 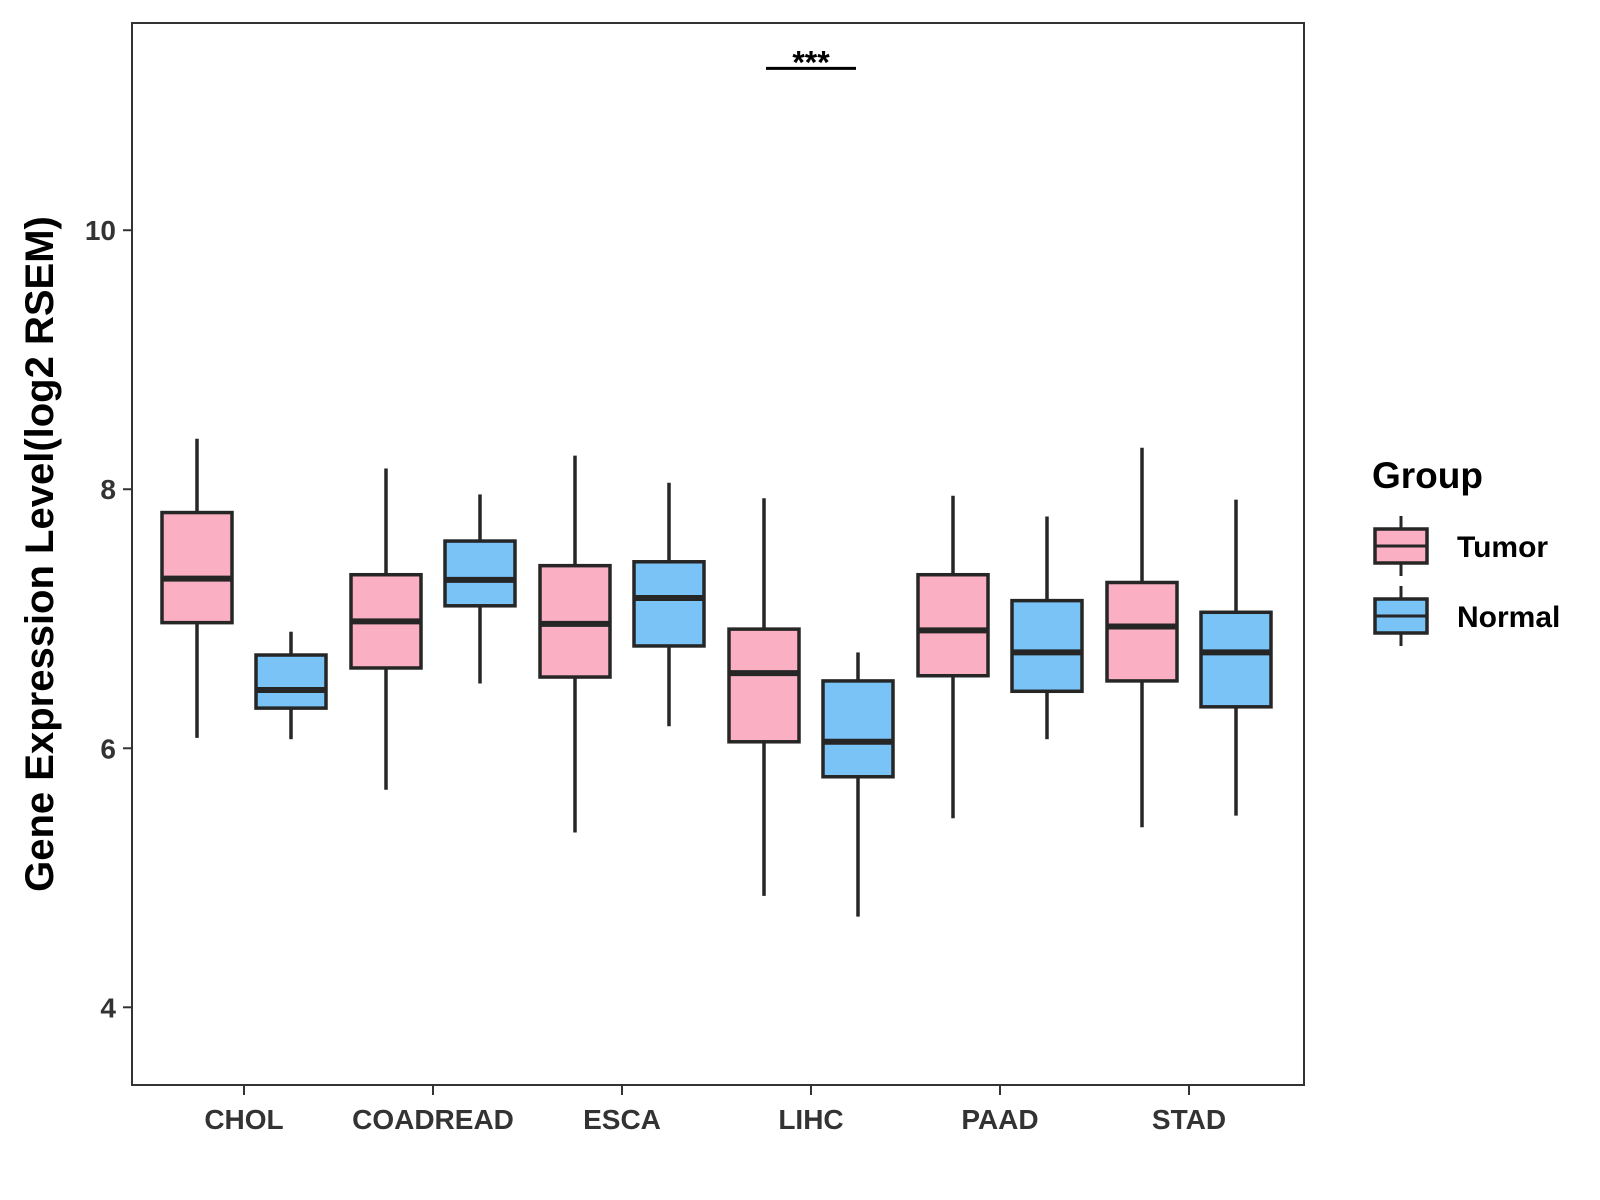 I want to click on box-tumor-chol, so click(x=197, y=588).